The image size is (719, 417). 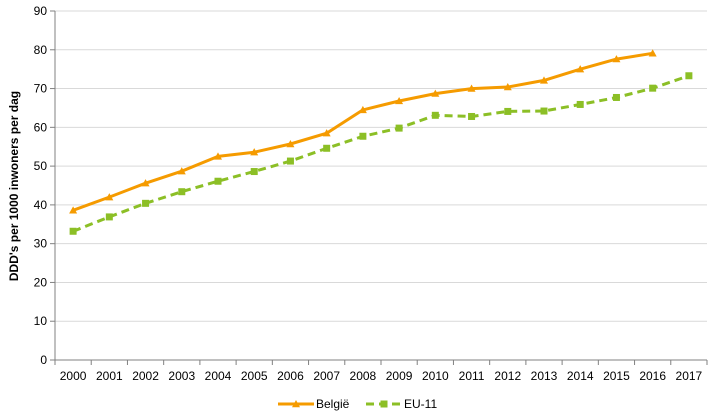 What do you see at coordinates (73, 231) in the screenshot?
I see `data-point-eu11-2000` at bounding box center [73, 231].